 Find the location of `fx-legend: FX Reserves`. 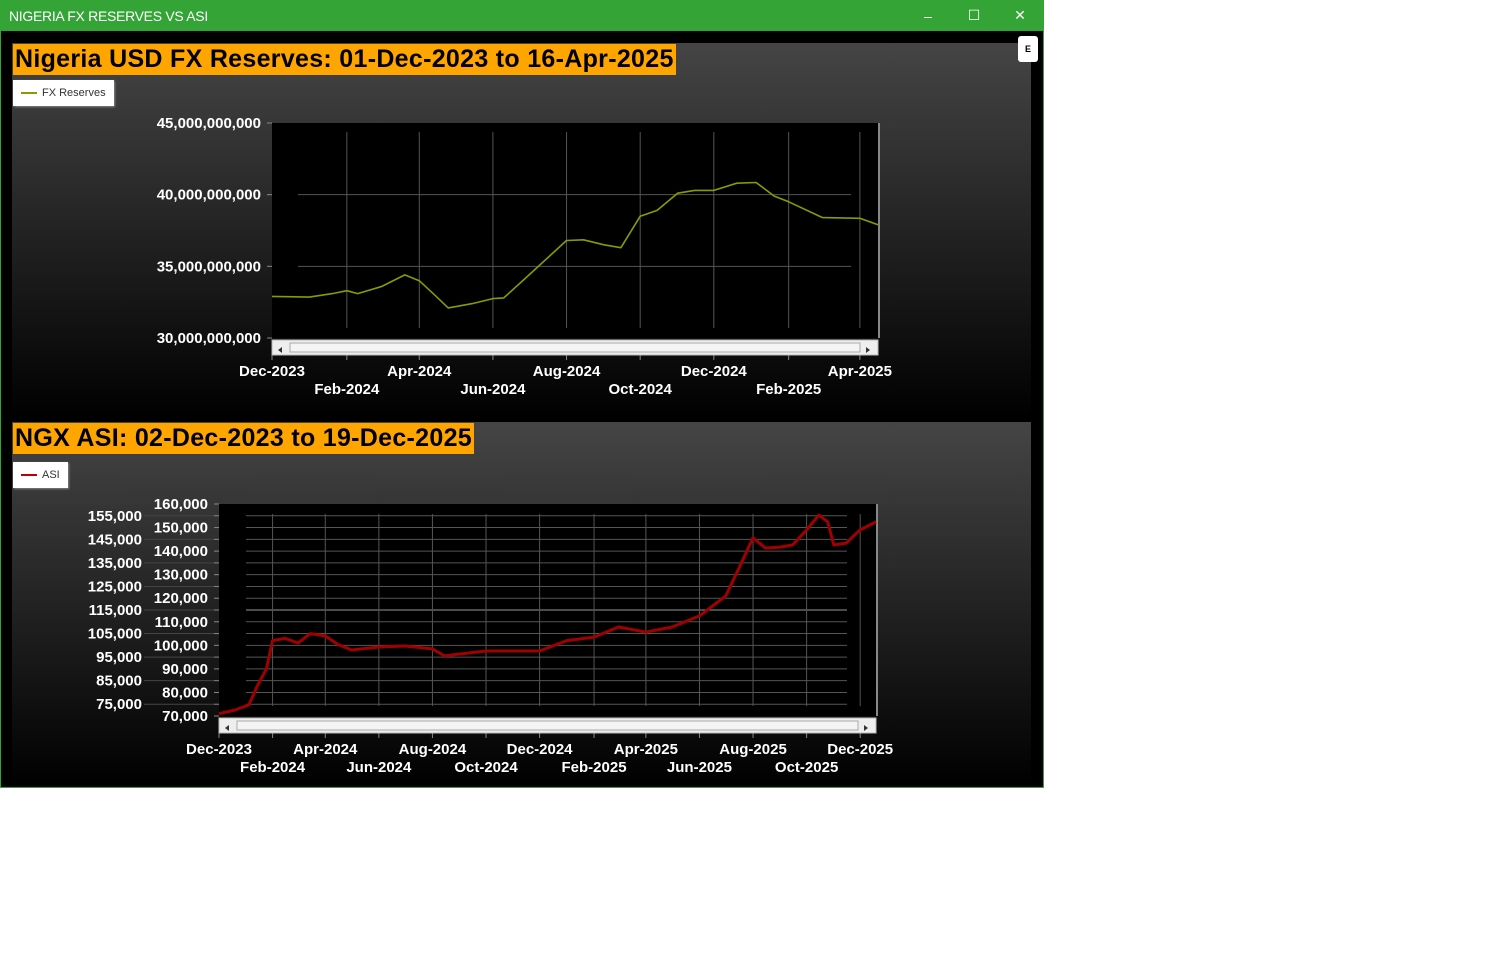

fx-legend: FX Reserves is located at coordinates (63, 93).